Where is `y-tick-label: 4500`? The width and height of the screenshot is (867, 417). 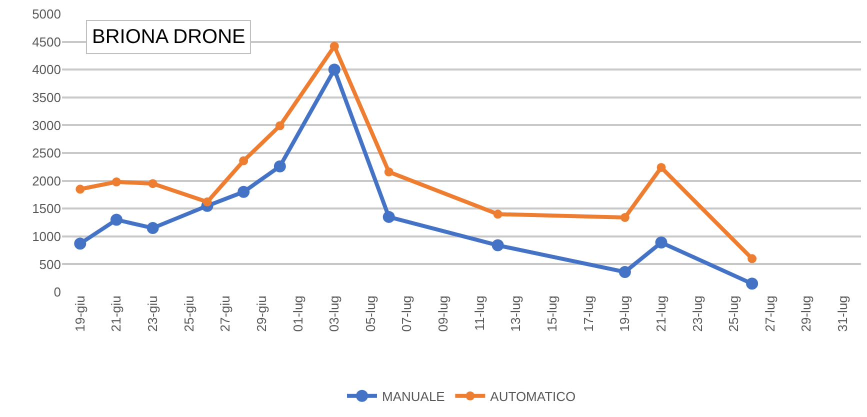 y-tick-label: 4500 is located at coordinates (46, 42).